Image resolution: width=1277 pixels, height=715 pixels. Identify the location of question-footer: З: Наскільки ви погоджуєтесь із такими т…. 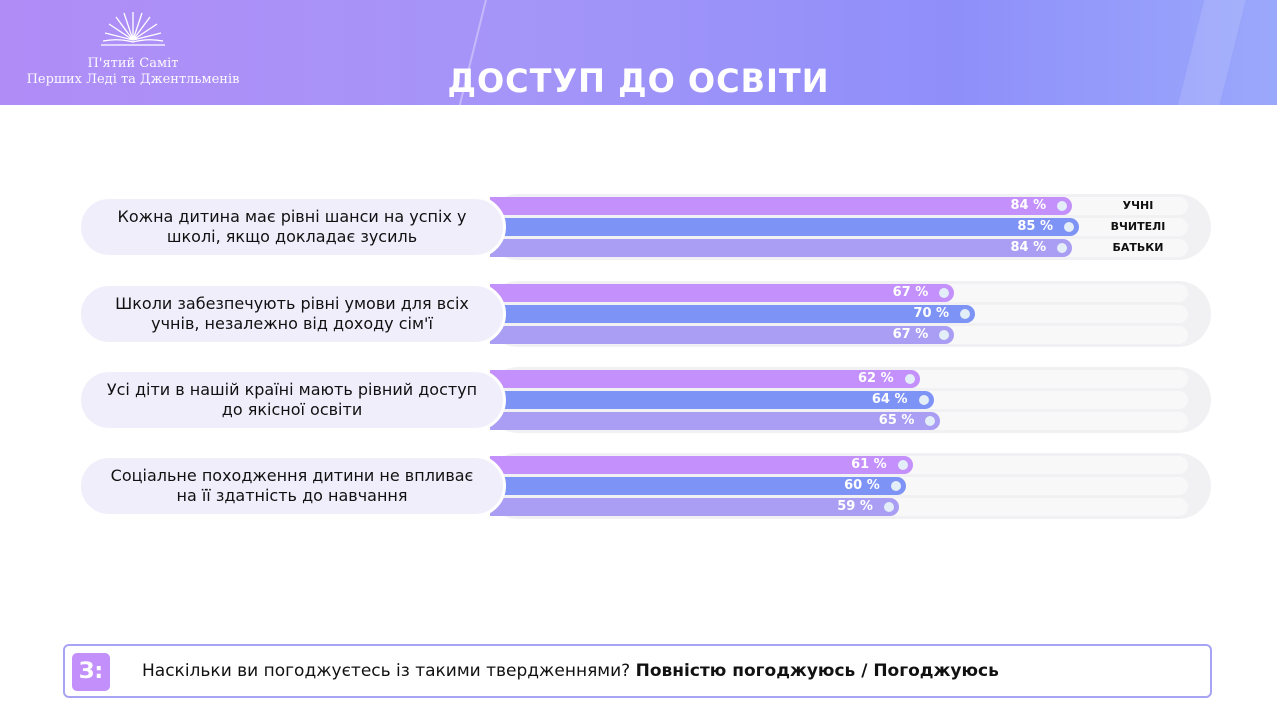
(637, 671).